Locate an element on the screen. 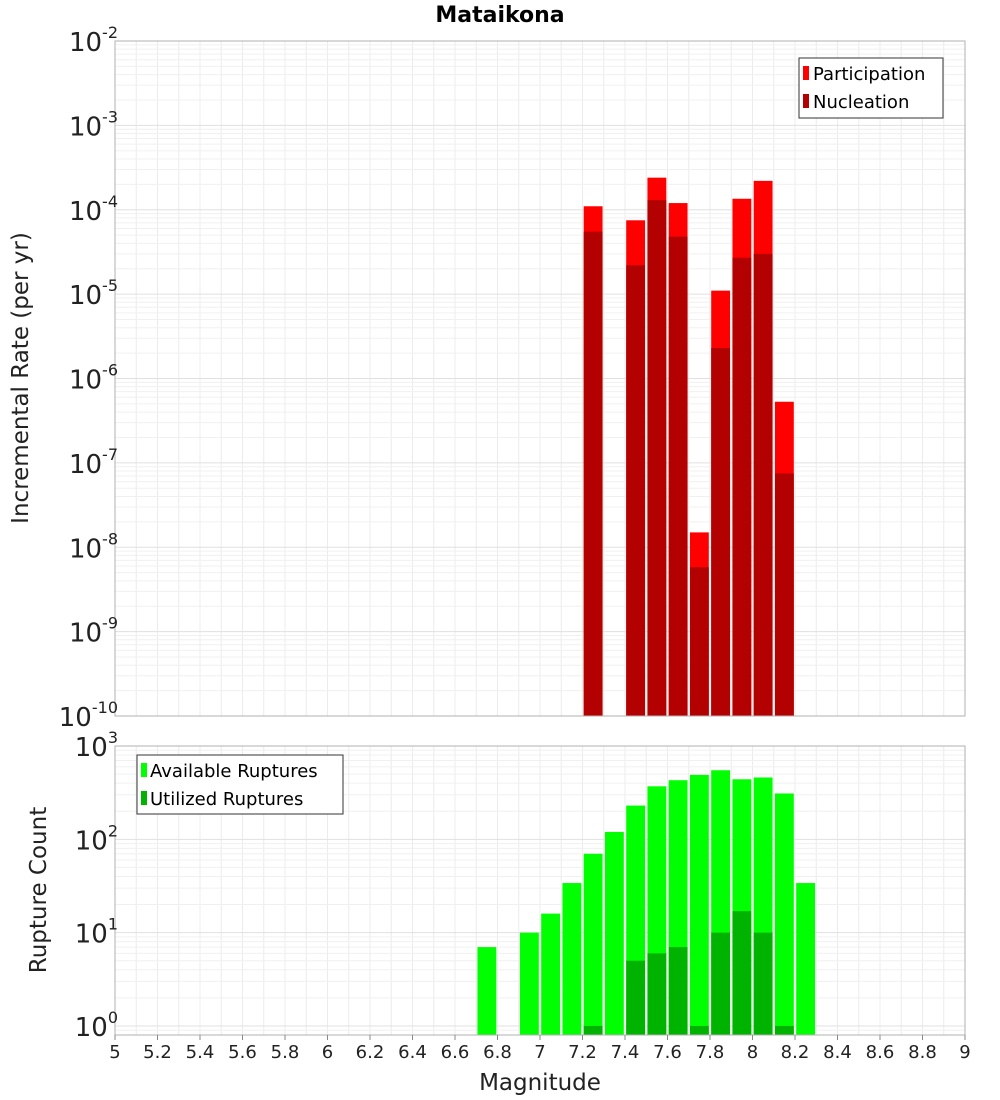 This screenshot has width=1000, height=1100. legend-swatch-utilized is located at coordinates (144, 798).